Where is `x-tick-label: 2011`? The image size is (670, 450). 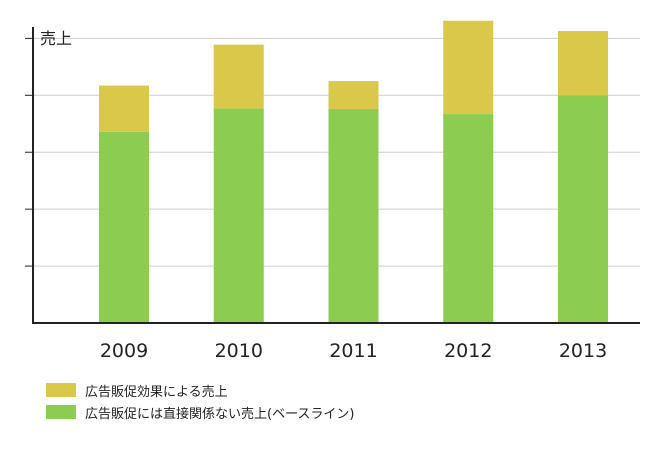
x-tick-label: 2011 is located at coordinates (353, 351).